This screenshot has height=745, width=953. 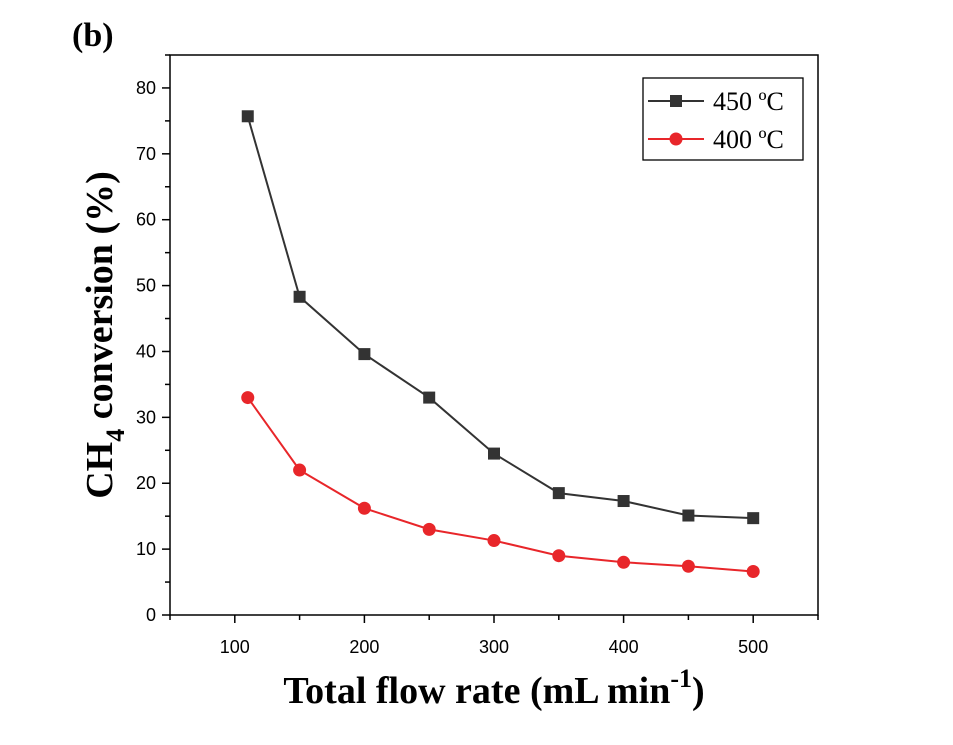 What do you see at coordinates (494, 636) in the screenshot?
I see `x-axis: 100 200 300 400 500` at bounding box center [494, 636].